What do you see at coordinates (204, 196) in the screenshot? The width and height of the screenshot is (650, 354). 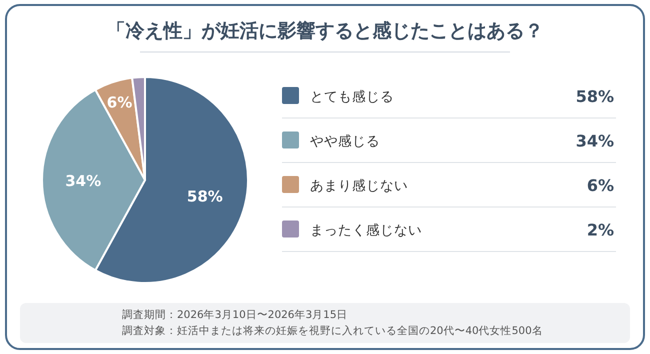 I see `data-label: 58%` at bounding box center [204, 196].